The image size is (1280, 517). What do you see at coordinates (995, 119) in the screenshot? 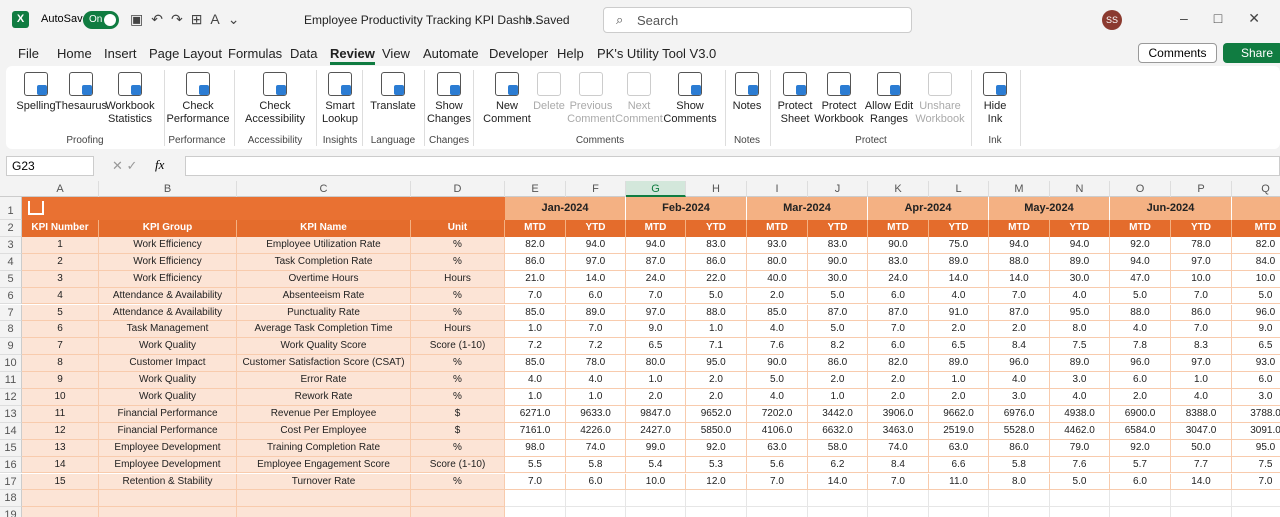
I see `ribbon-button-label: Ink` at bounding box center [995, 119].